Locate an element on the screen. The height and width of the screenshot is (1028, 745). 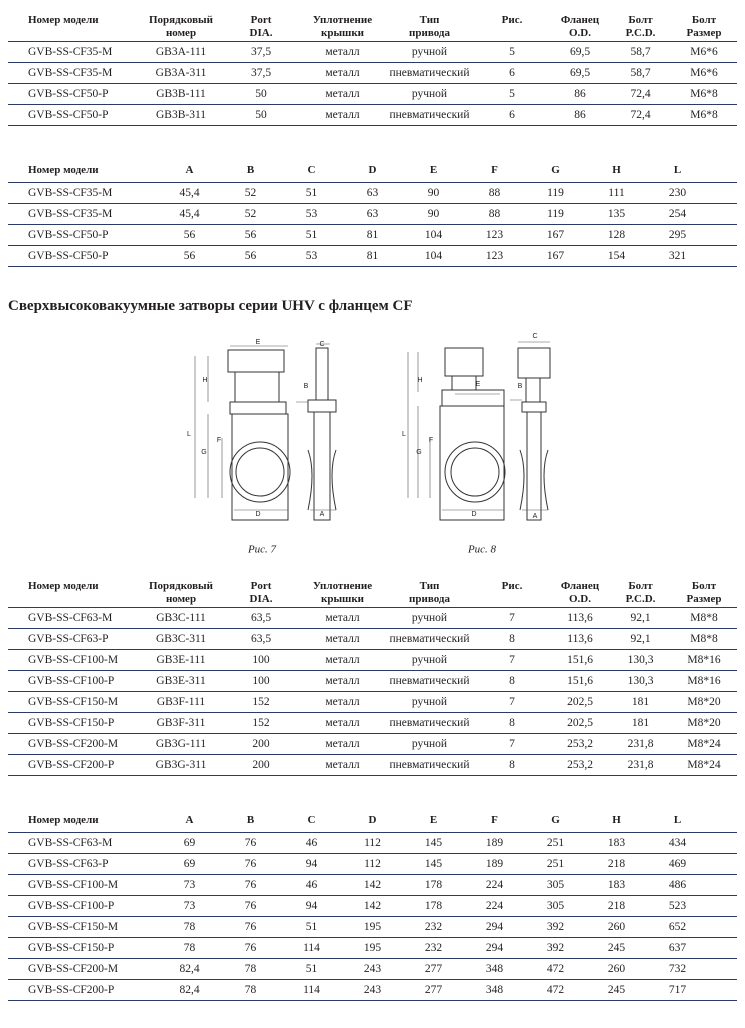
value-cell: GB3G-111 is located at coordinates (181, 744).